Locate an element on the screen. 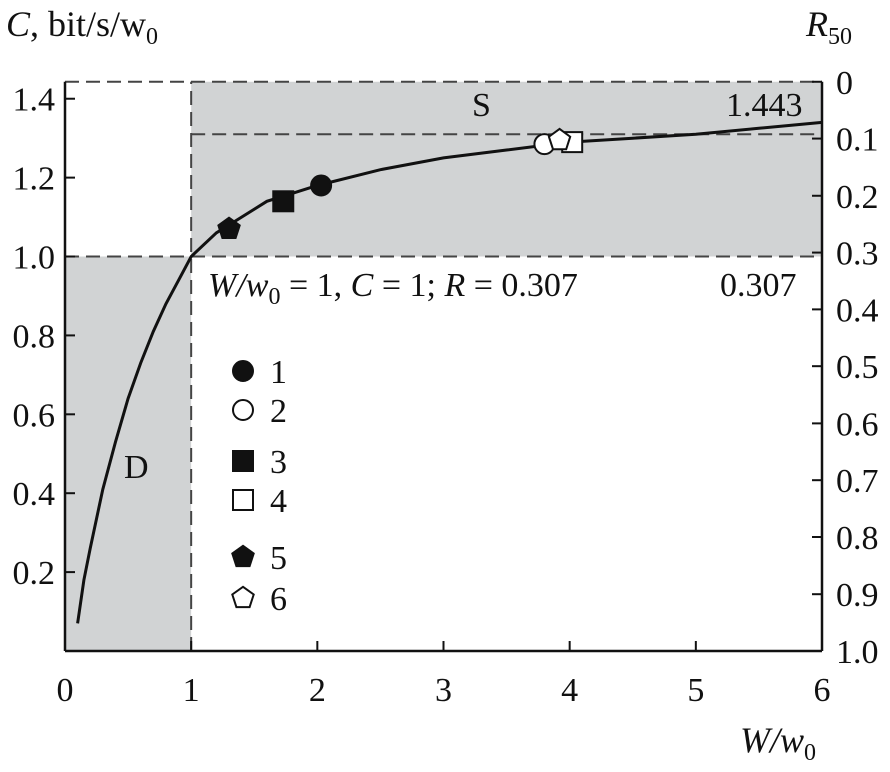 The height and width of the screenshot is (772, 890). y2-tick-label-9: 0.9 is located at coordinates (857, 595).